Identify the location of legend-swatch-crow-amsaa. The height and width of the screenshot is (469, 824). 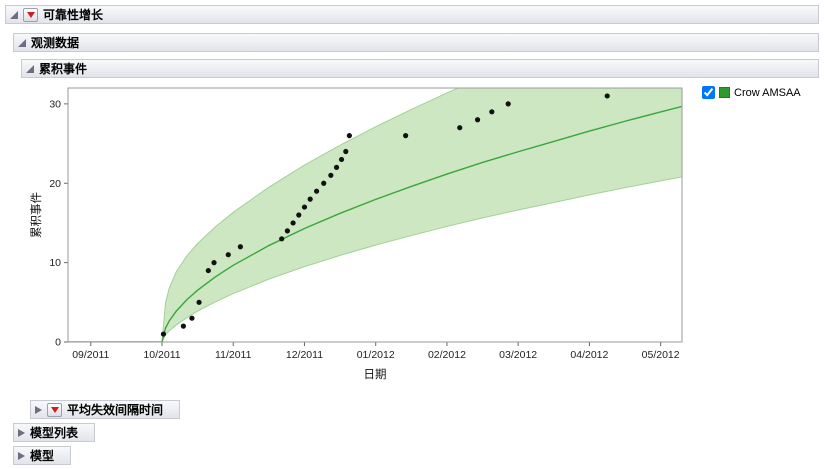
(724, 92).